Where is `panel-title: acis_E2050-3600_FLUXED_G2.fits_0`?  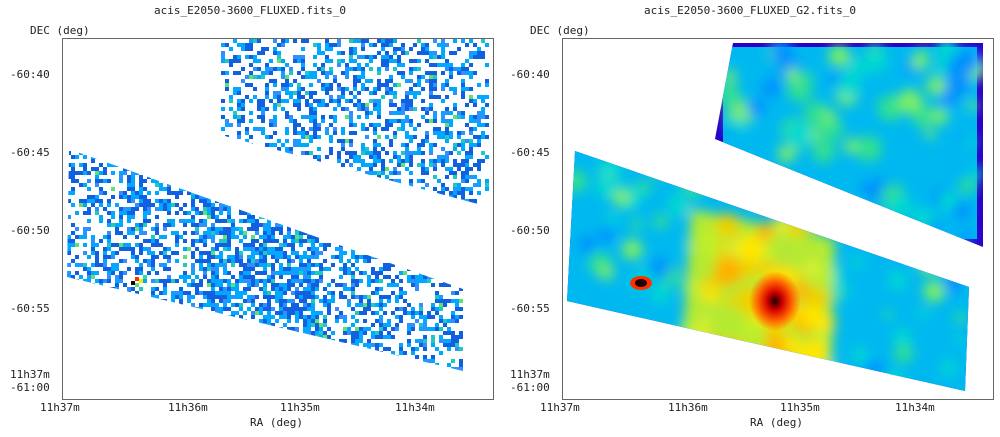
panel-title: acis_E2050-3600_FLUXED_G2.fits_0 is located at coordinates (750, 10).